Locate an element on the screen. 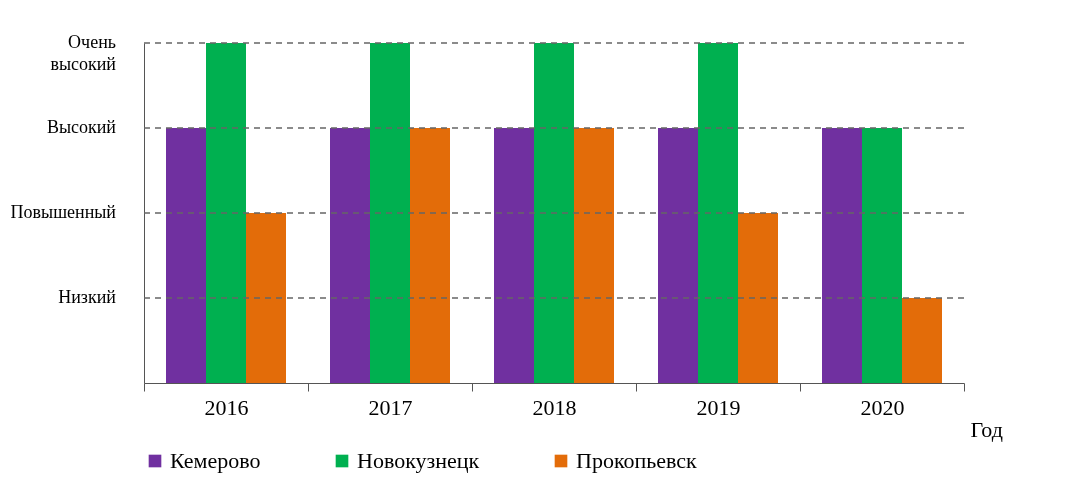 Image resolution: width=1072 pixels, height=504 pixels. x-tick-label: 2020 is located at coordinates (882, 407).